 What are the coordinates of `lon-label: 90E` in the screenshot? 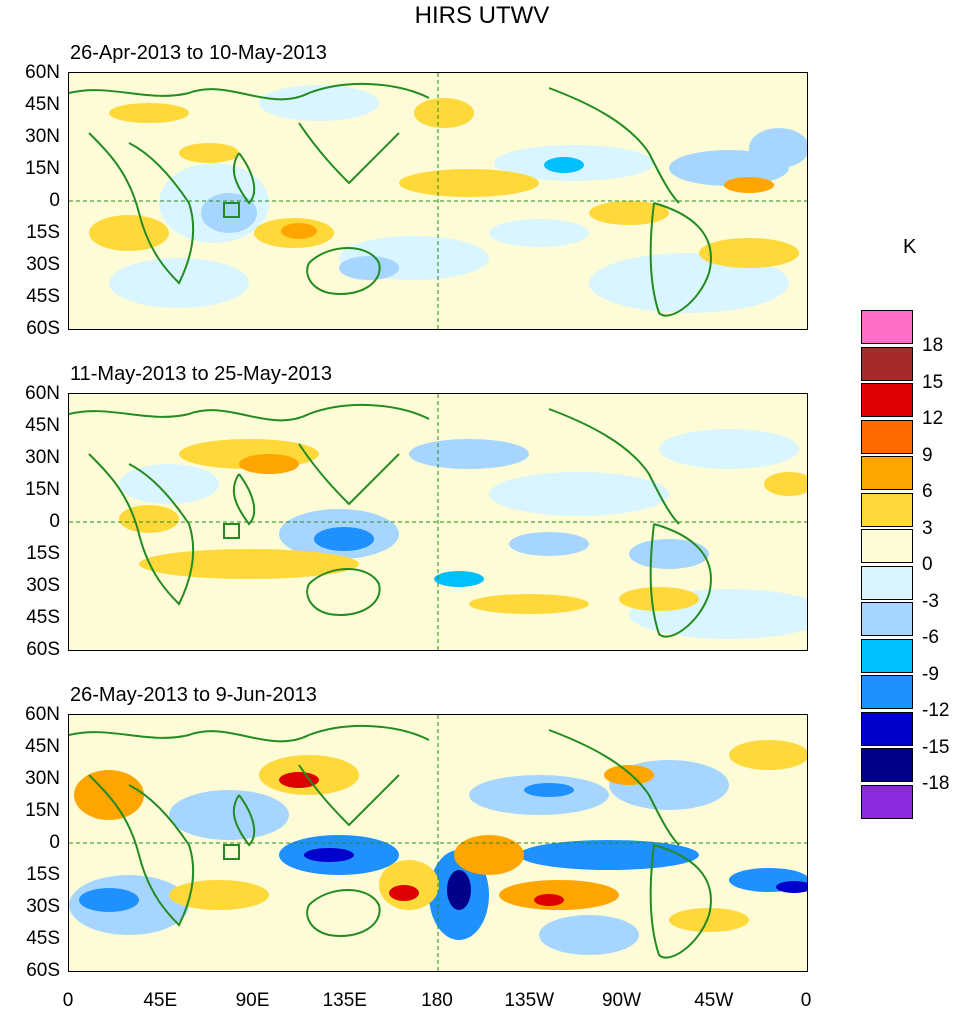 It's located at (252, 1000).